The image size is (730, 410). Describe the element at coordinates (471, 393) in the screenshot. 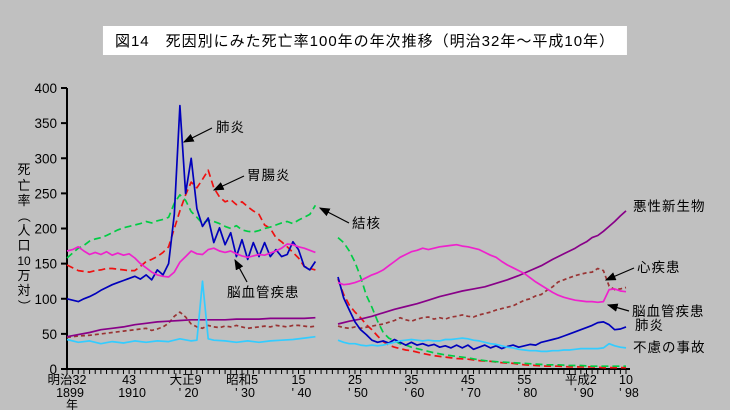

I see `x-tick-year-label: ' 70` at that location.